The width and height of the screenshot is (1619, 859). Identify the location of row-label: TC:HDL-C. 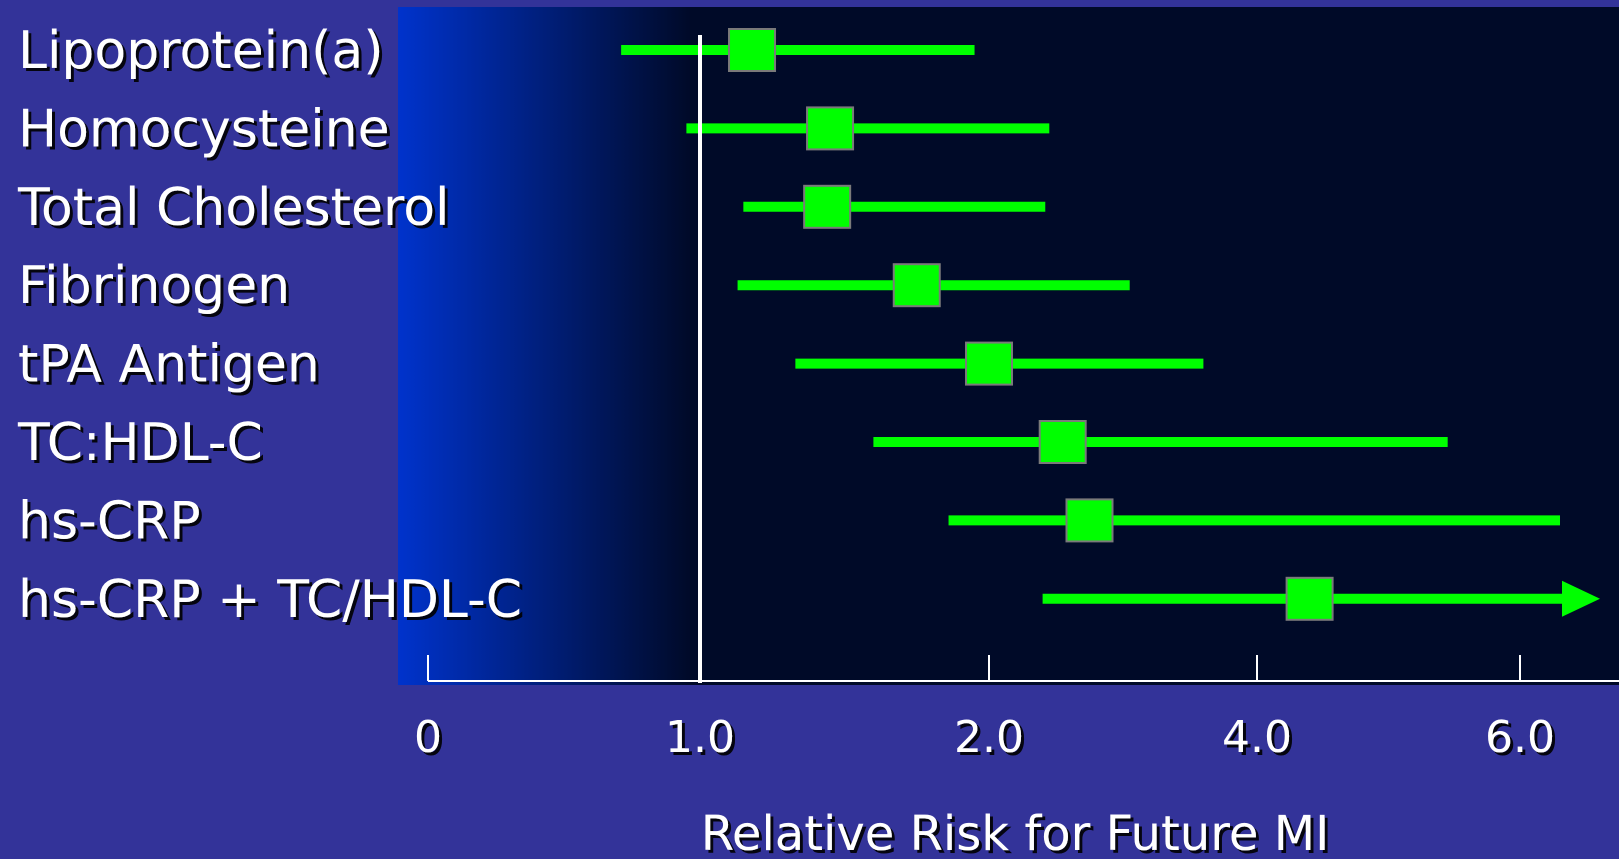
(140, 443).